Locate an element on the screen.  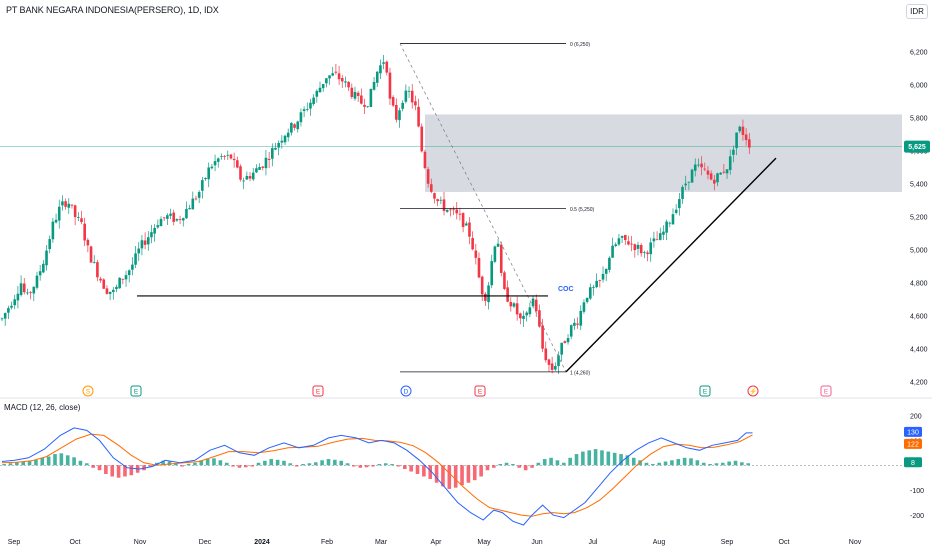
retracement-level-label: 1 (4,260) is located at coordinates (580, 373).